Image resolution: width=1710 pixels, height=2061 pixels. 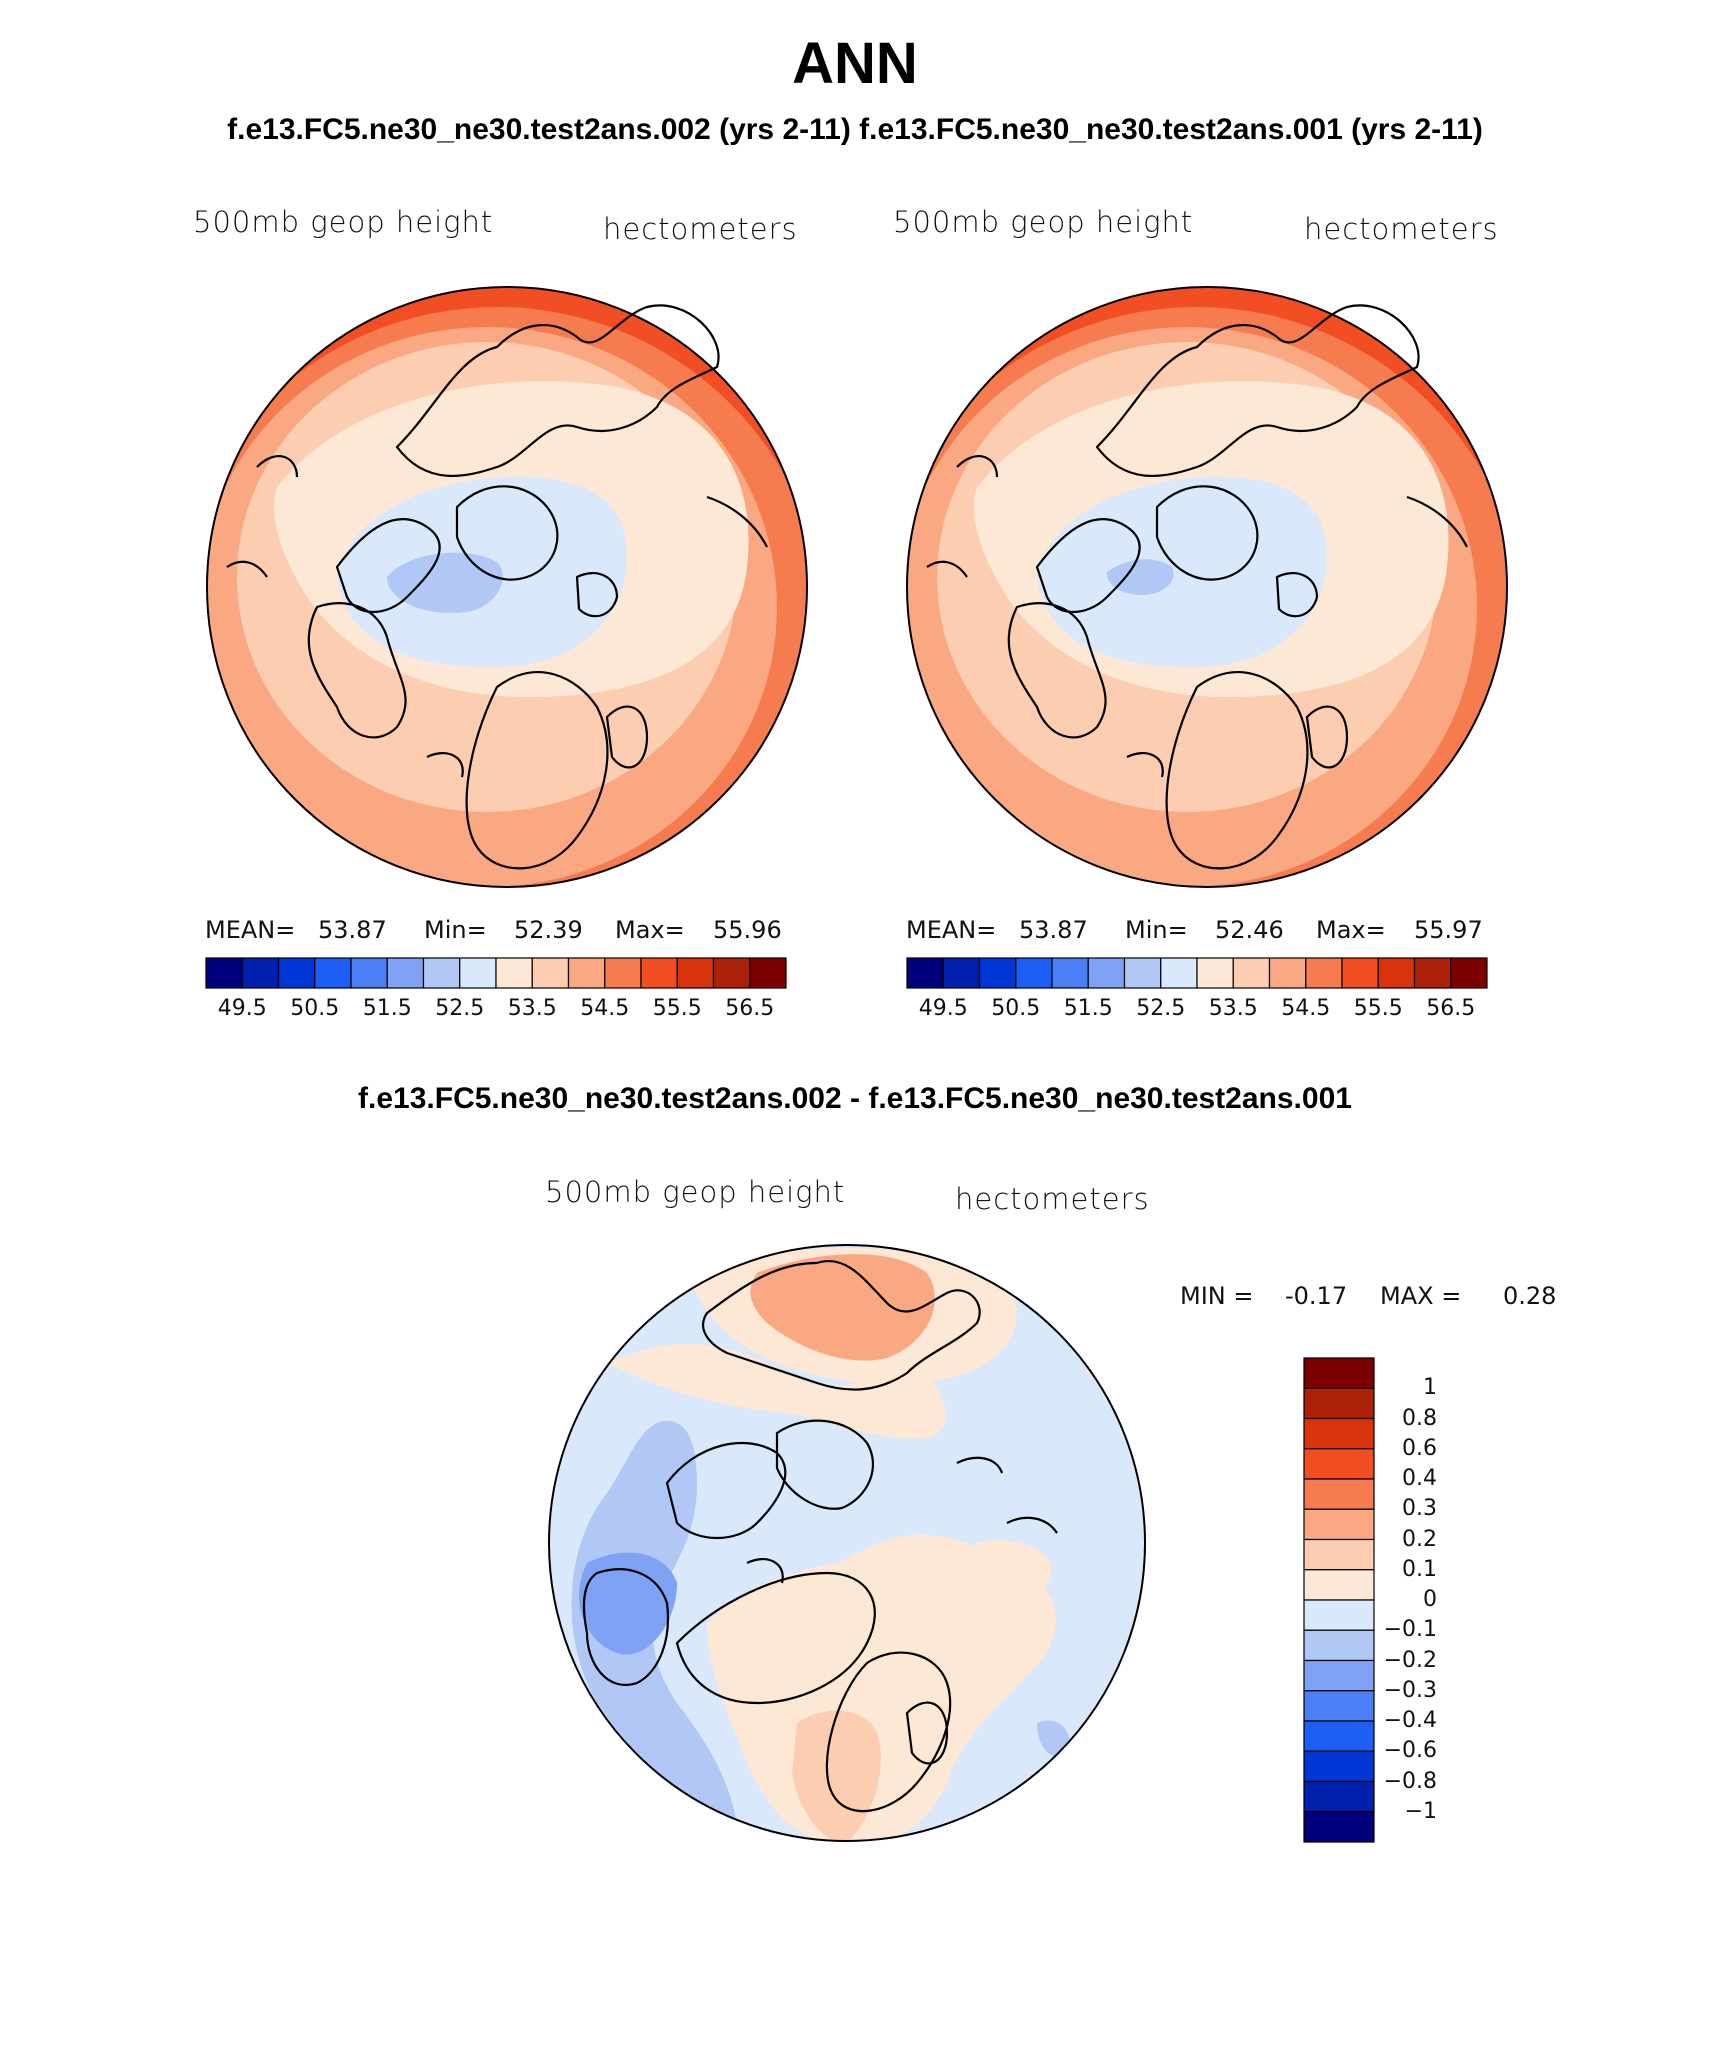 What do you see at coordinates (1306, 1008) in the screenshot?
I see `panel2-colorbar-tick-label: 54.5` at bounding box center [1306, 1008].